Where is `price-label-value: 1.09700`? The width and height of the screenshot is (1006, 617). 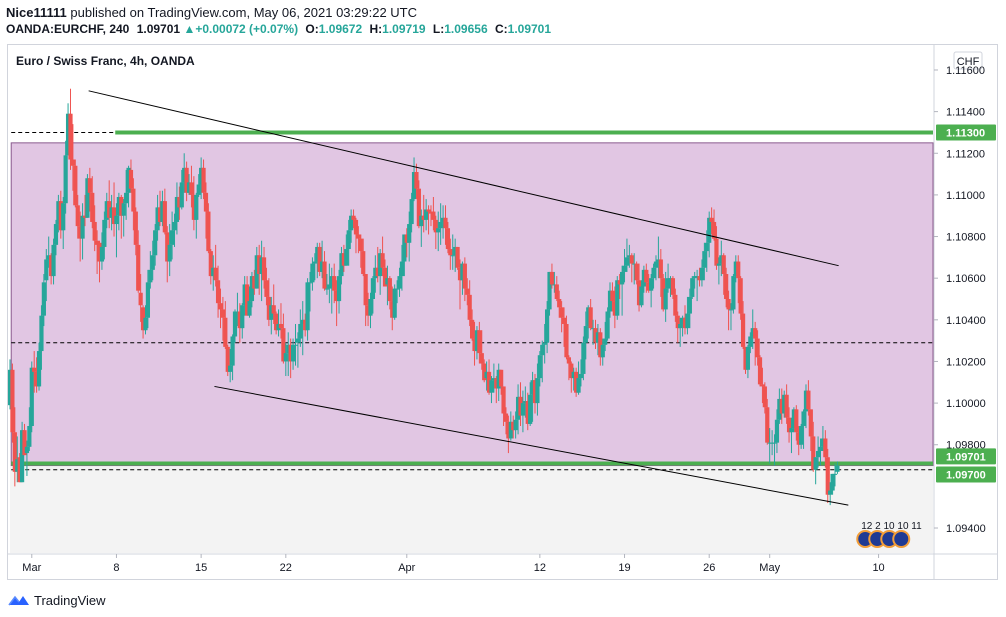 price-label-value: 1.09700 is located at coordinates (966, 476).